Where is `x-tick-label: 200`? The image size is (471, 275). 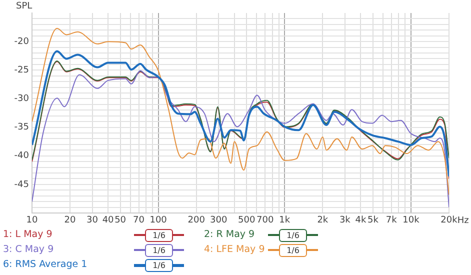
x-tick-label: 200 is located at coordinates (197, 221).